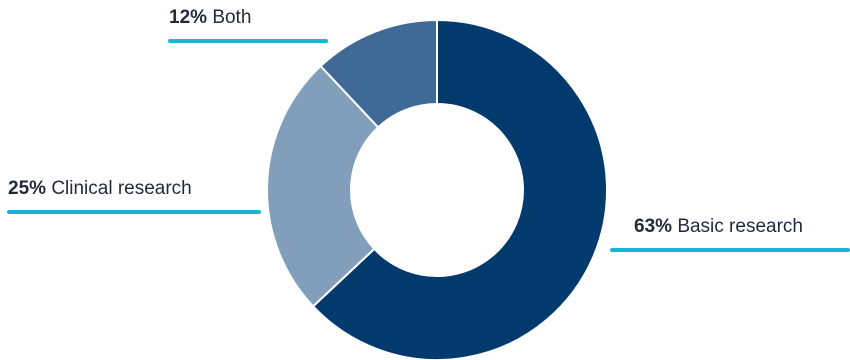  I want to click on label-clinical-research: 25% Clinical research, so click(100, 189).